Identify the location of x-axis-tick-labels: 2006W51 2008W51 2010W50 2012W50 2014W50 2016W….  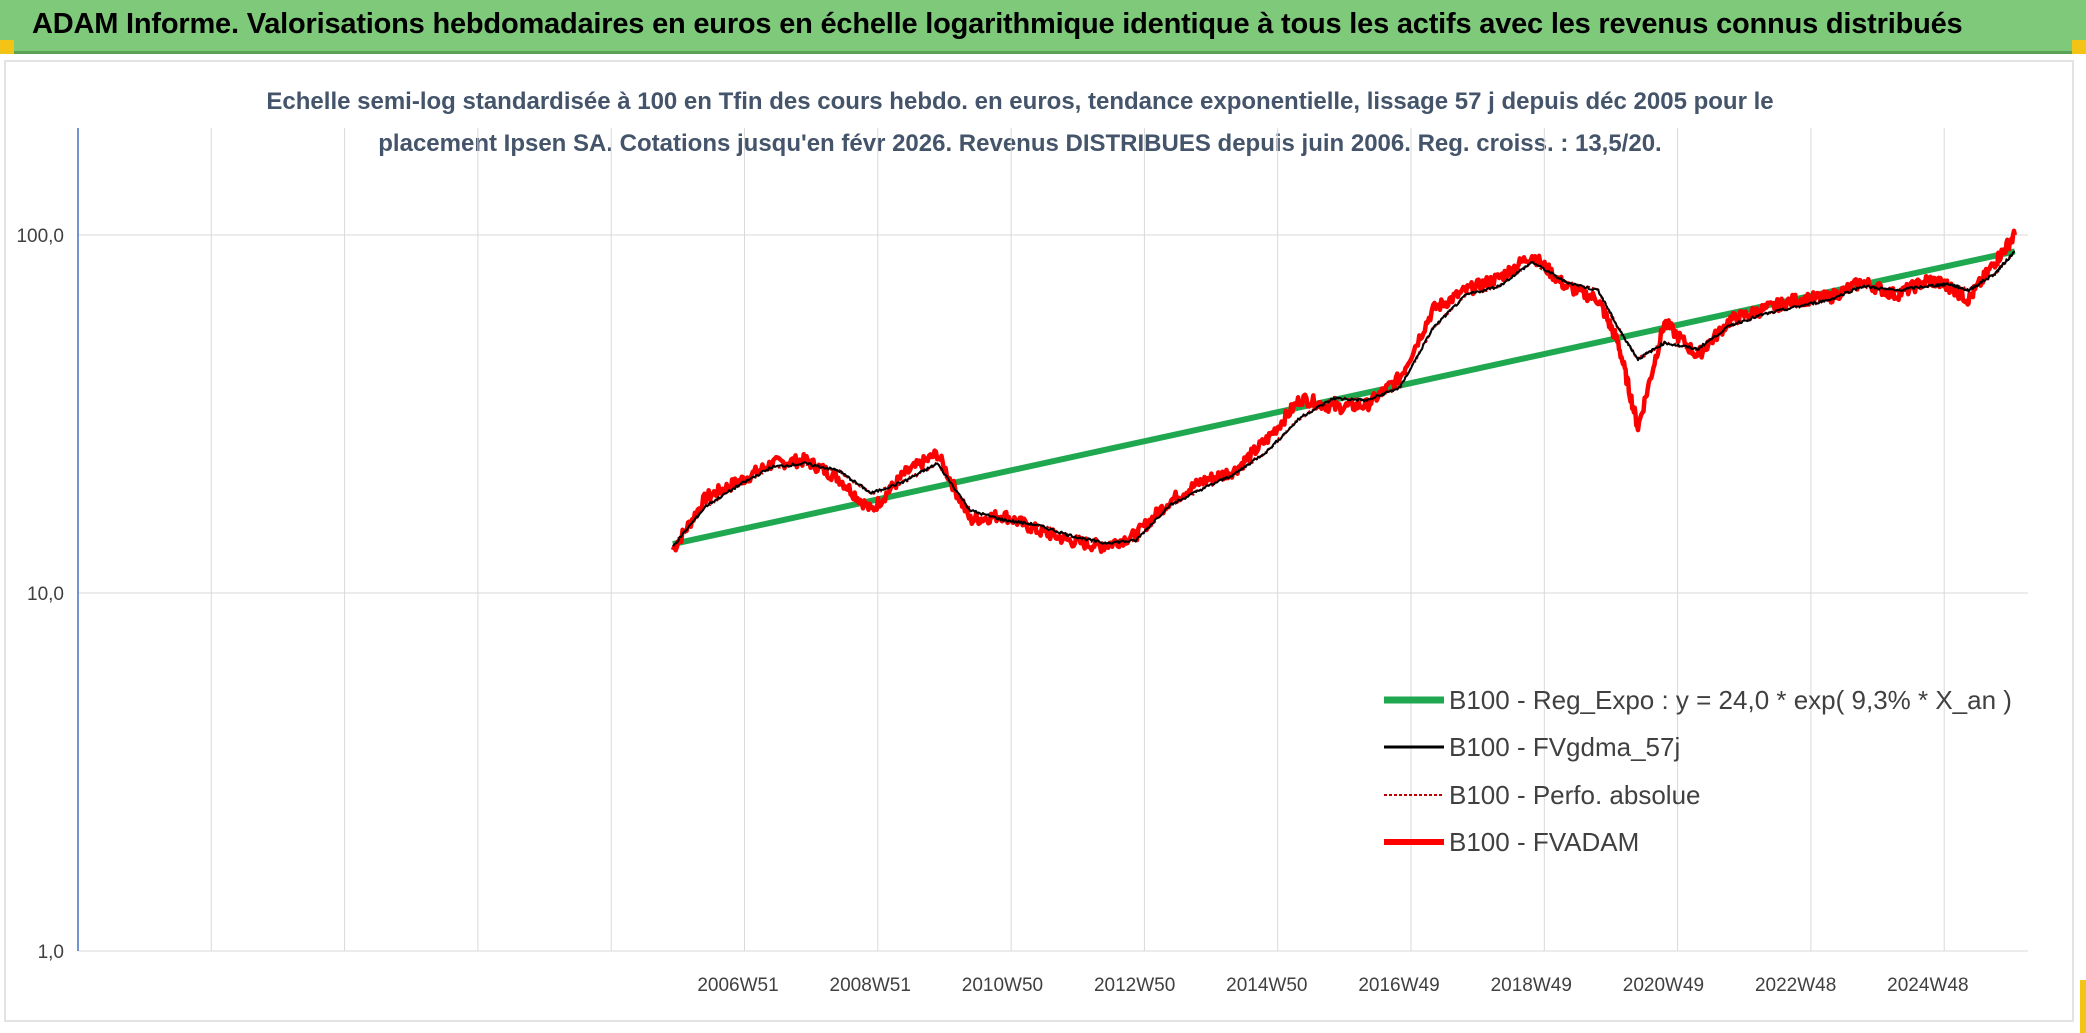
(1332, 985).